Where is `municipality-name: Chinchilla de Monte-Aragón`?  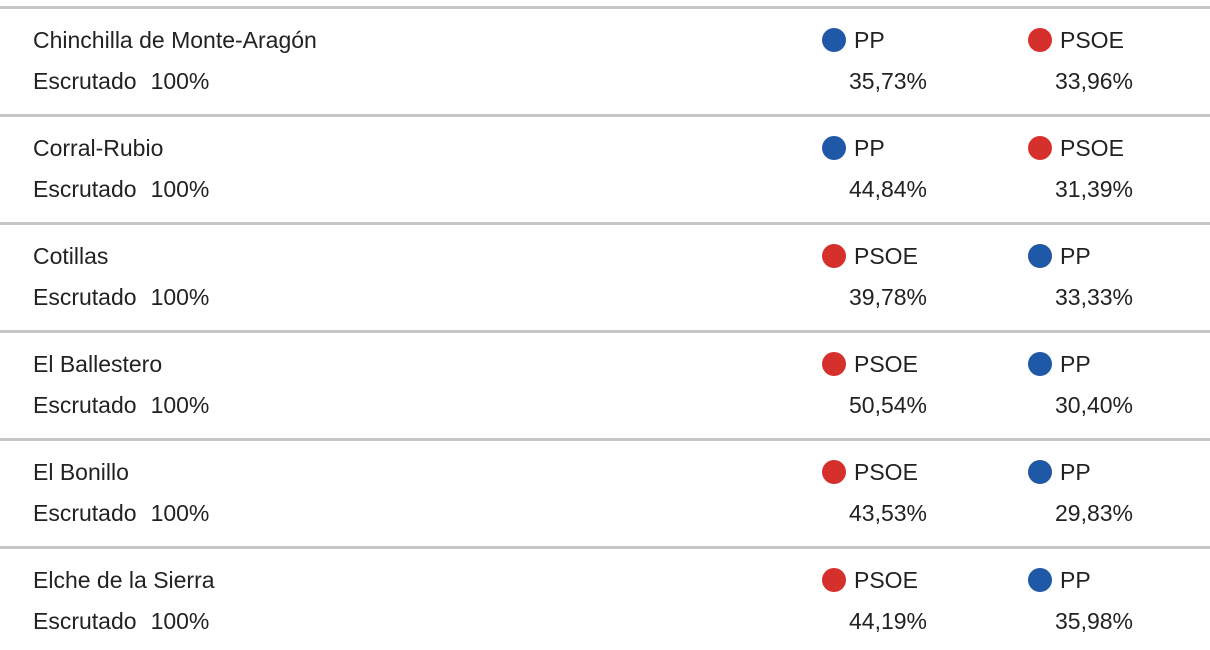 municipality-name: Chinchilla de Monte-Aragón is located at coordinates (175, 40).